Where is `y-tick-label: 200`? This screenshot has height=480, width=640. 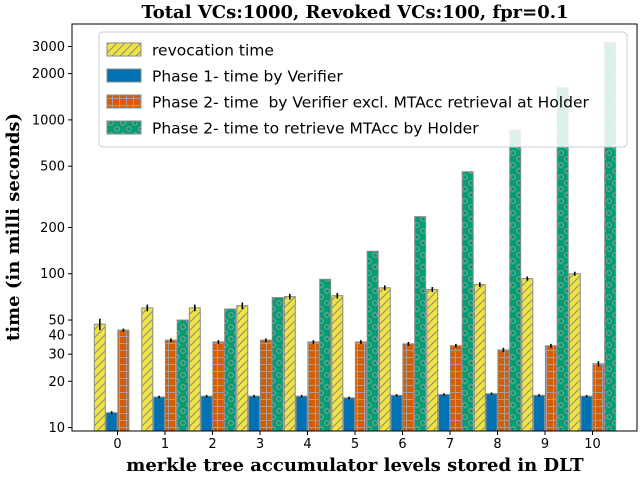
y-tick-label: 200 is located at coordinates (52, 228).